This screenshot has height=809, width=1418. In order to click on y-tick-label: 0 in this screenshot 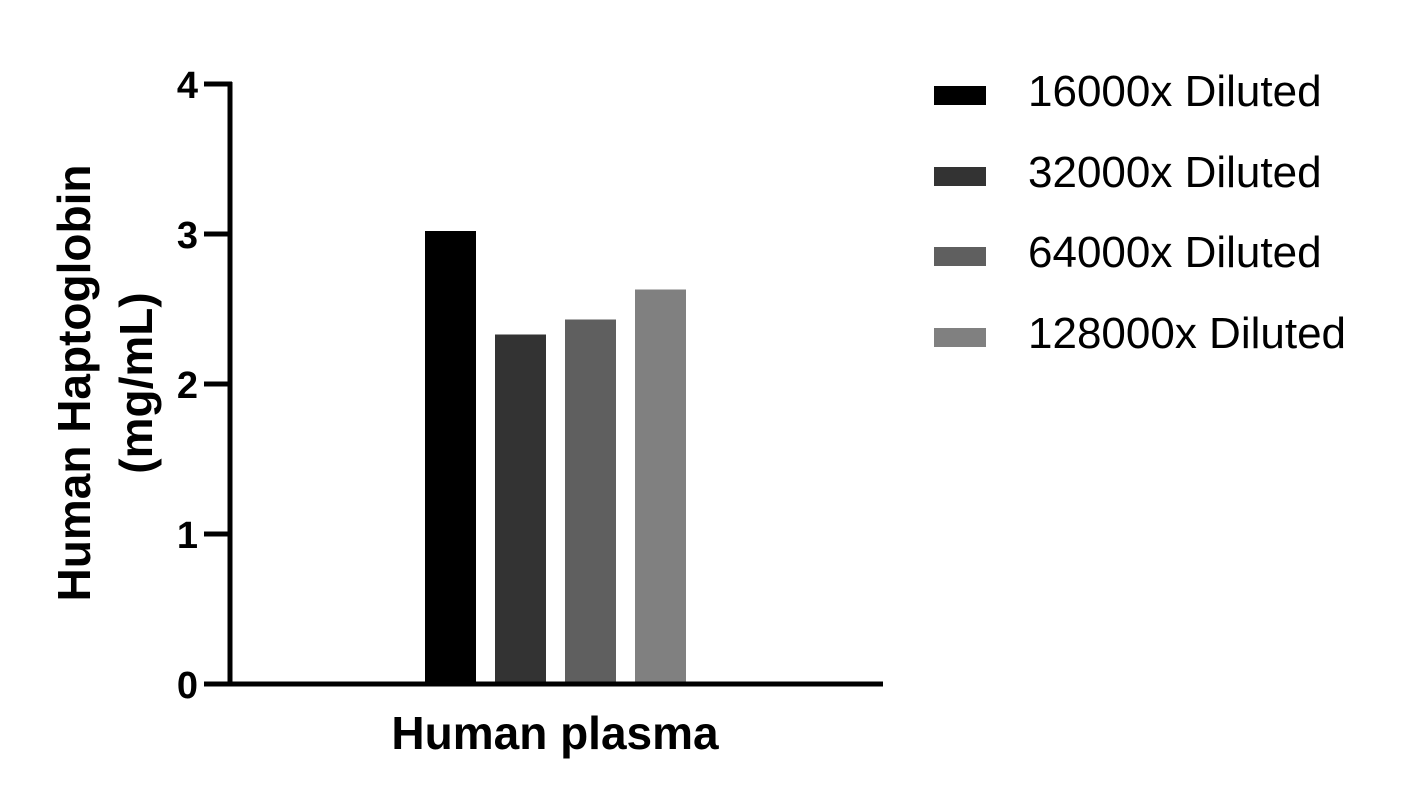, I will do `click(187, 686)`.